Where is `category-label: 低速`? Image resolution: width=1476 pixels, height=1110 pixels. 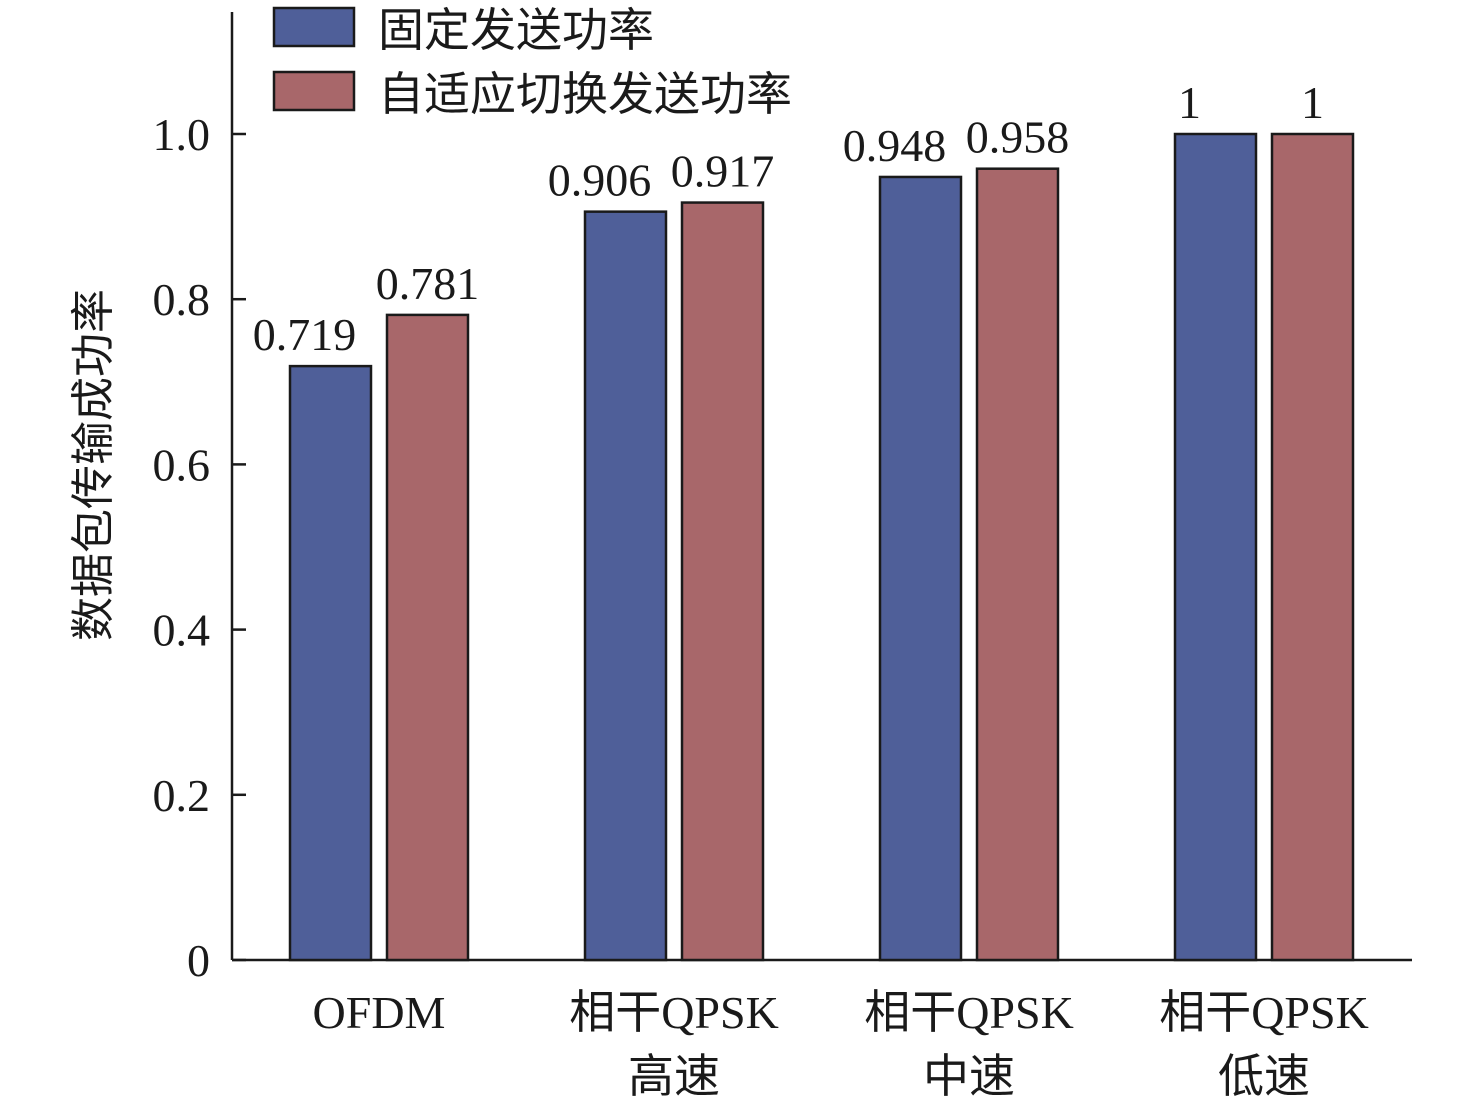
category-label: 低速 is located at coordinates (1264, 1076).